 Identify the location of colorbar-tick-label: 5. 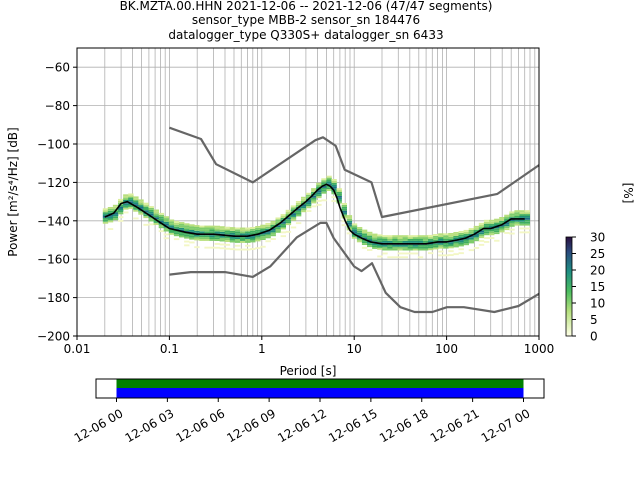
(594, 320).